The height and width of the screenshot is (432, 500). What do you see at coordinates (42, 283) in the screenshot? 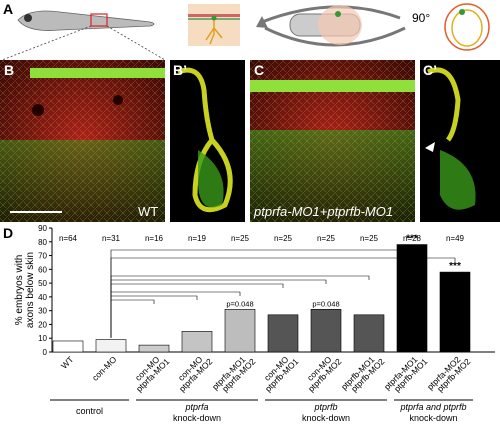
I see `y-tick-label: 50` at bounding box center [42, 283].